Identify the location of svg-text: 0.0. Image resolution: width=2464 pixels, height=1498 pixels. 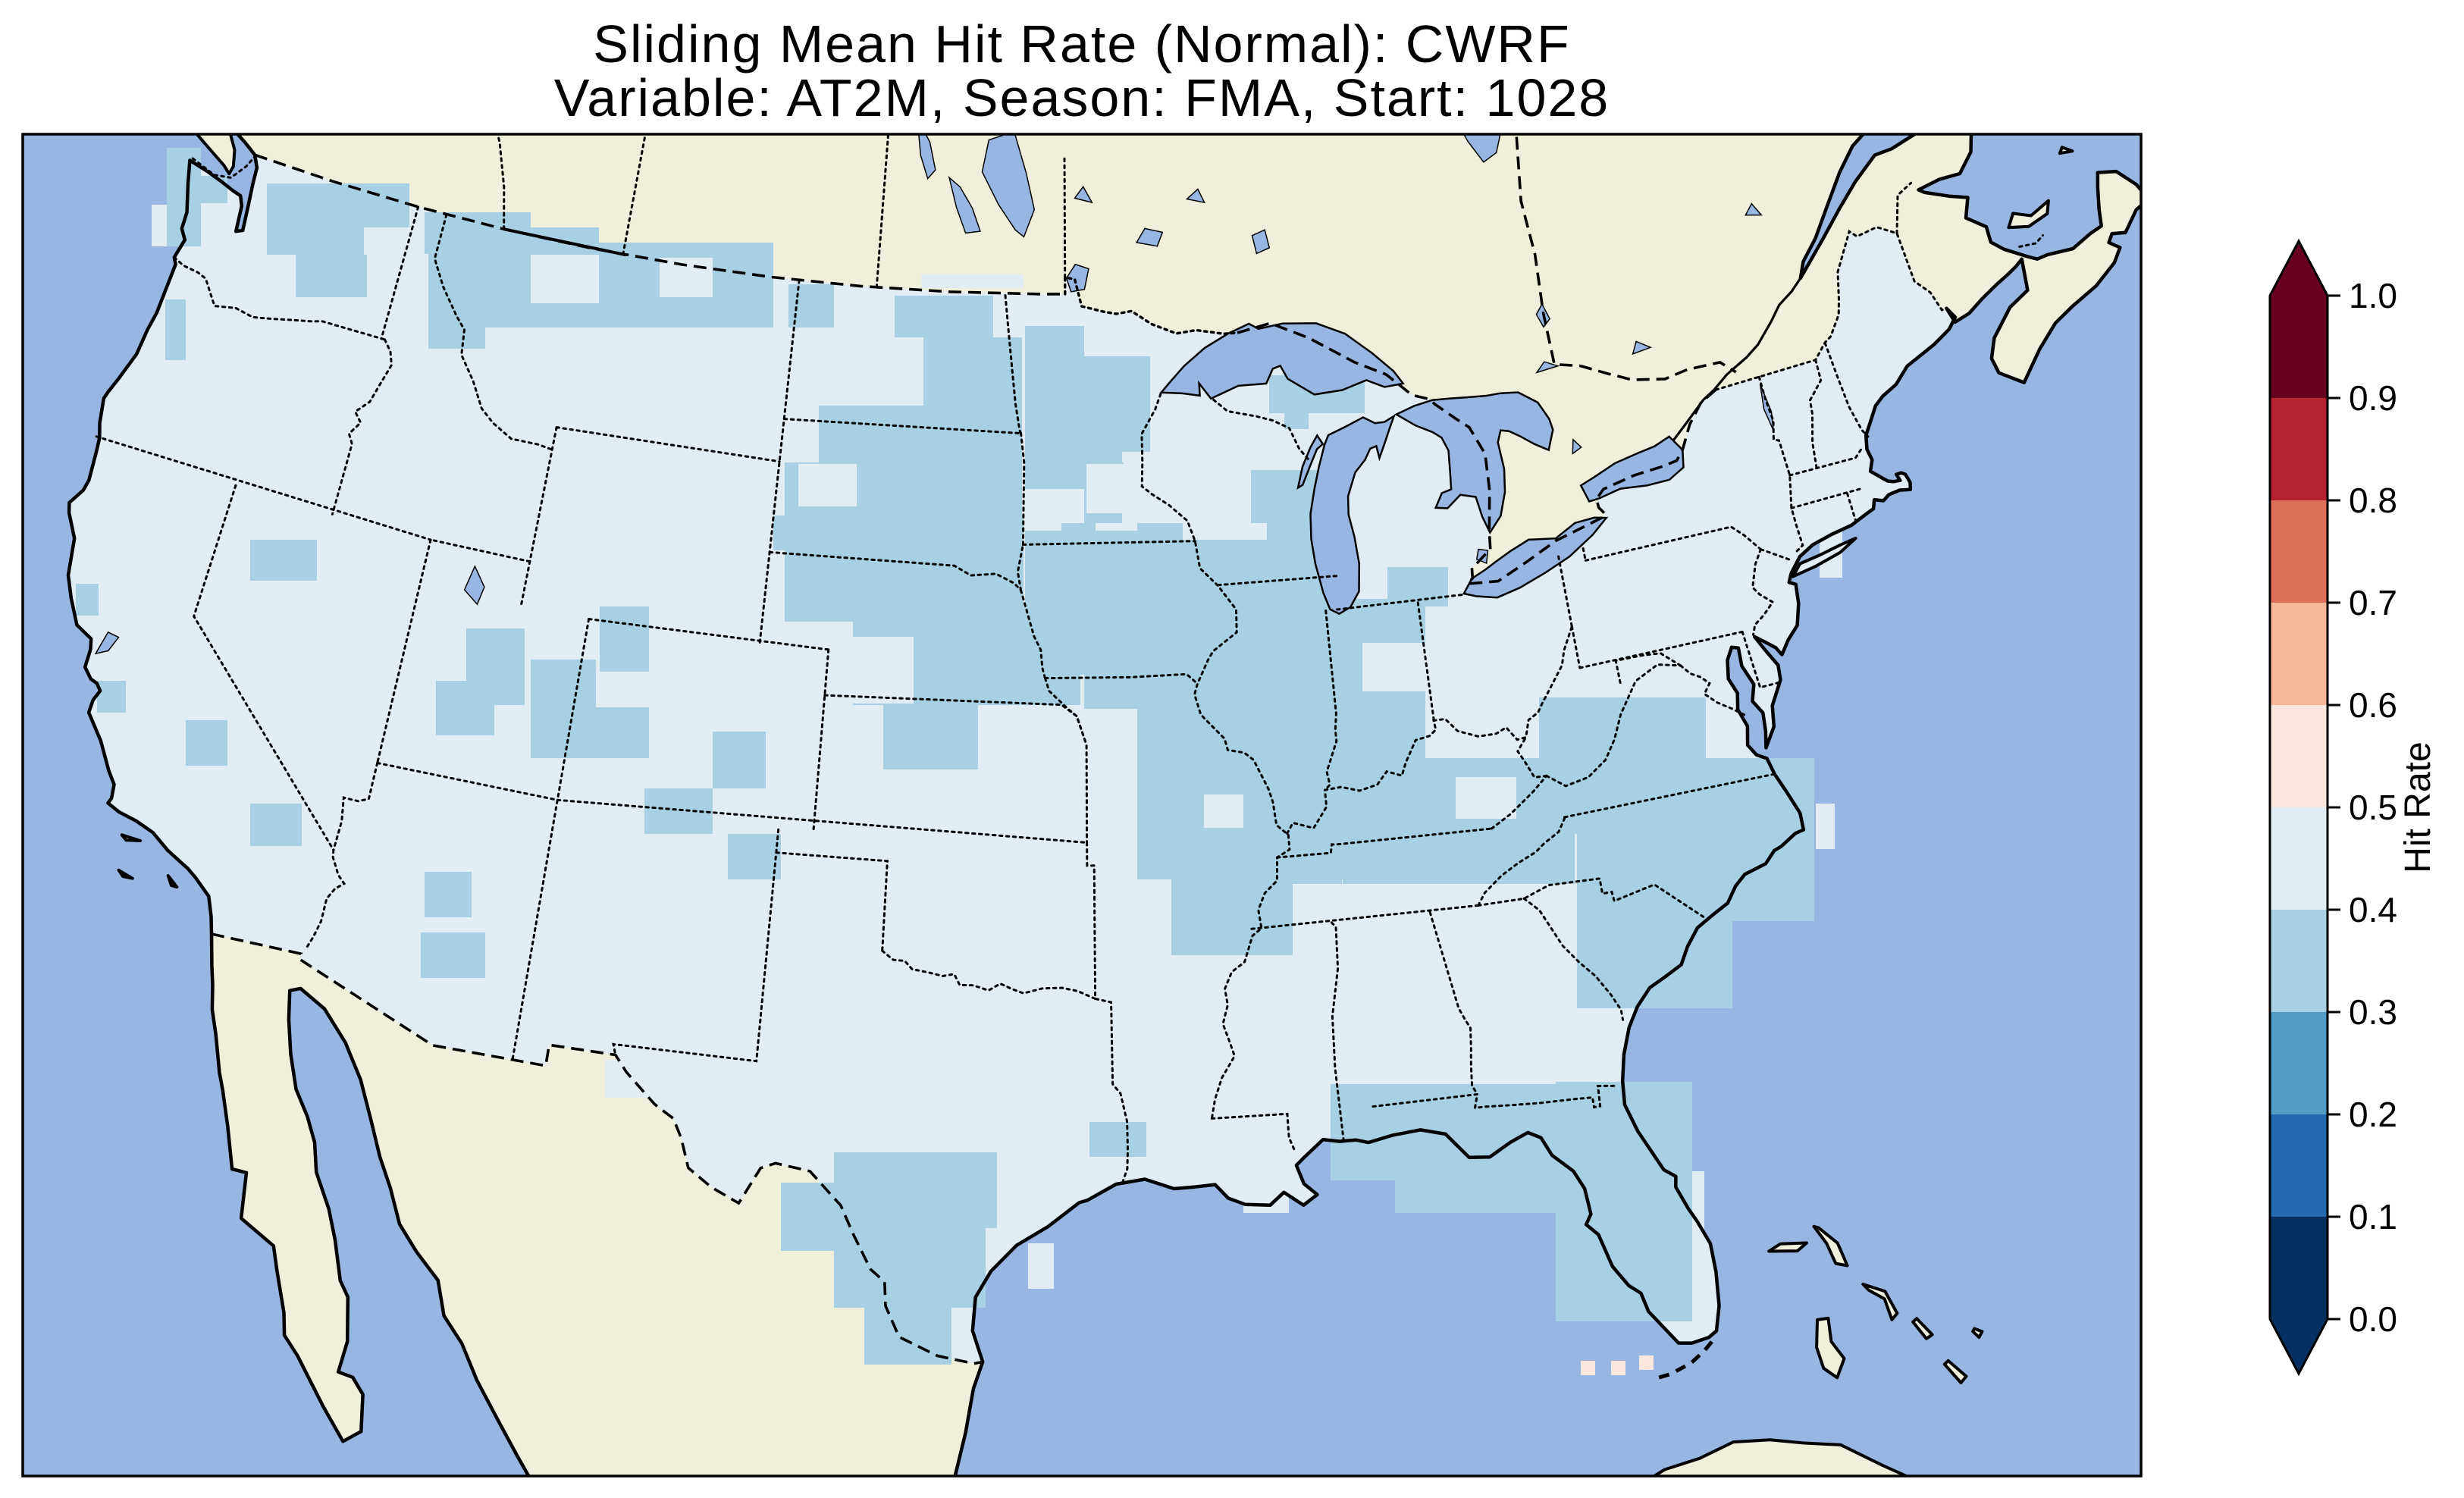
(2373, 1319).